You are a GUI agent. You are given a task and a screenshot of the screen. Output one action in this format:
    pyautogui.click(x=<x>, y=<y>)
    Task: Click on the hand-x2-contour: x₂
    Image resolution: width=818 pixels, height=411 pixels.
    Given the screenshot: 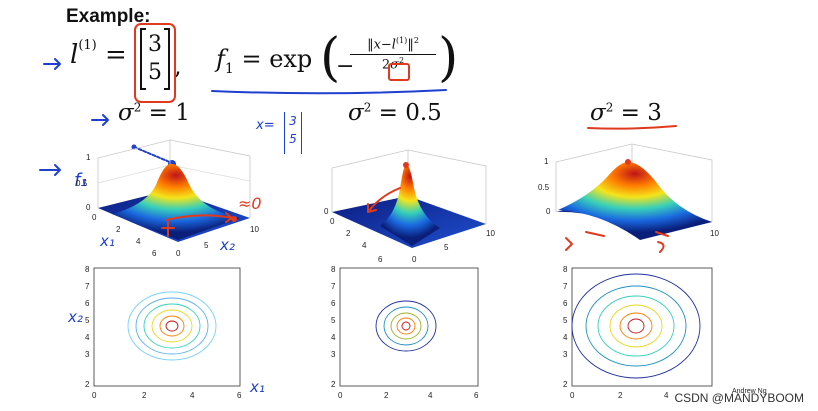 What is the action you would take?
    pyautogui.click(x=75, y=317)
    